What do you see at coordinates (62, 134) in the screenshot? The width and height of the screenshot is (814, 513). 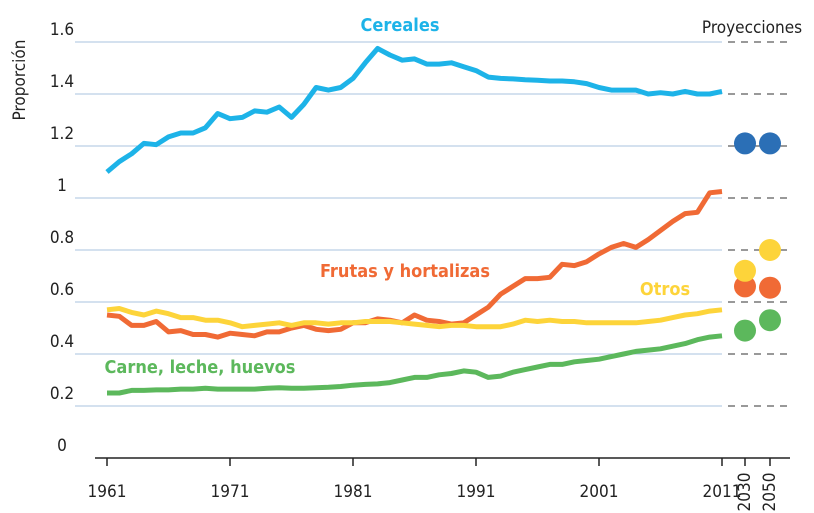 I see `y-tick-label: 1.2` at bounding box center [62, 134].